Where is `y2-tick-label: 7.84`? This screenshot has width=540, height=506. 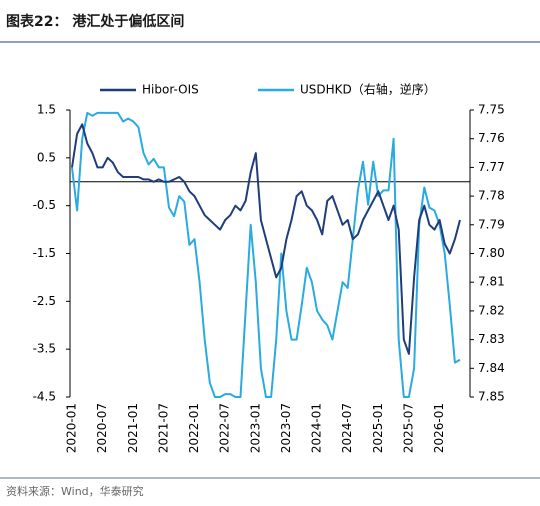
y2-tick-label: 7.84 is located at coordinates (491, 368).